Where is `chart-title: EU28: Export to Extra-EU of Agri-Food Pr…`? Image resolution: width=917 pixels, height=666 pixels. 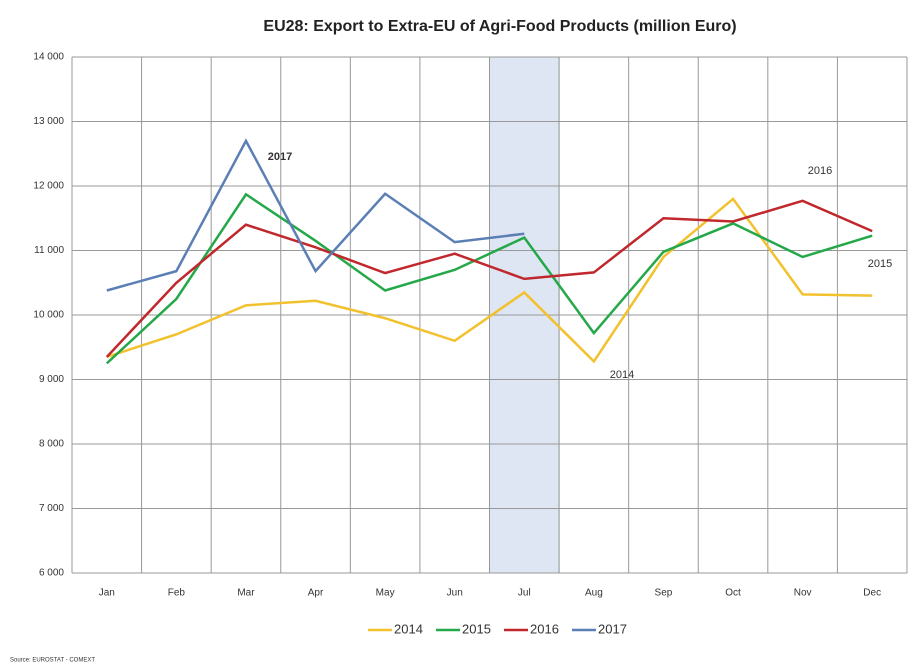
chart-title: EU28: Export to Extra-EU of Agri-Food Pr… is located at coordinates (499, 26).